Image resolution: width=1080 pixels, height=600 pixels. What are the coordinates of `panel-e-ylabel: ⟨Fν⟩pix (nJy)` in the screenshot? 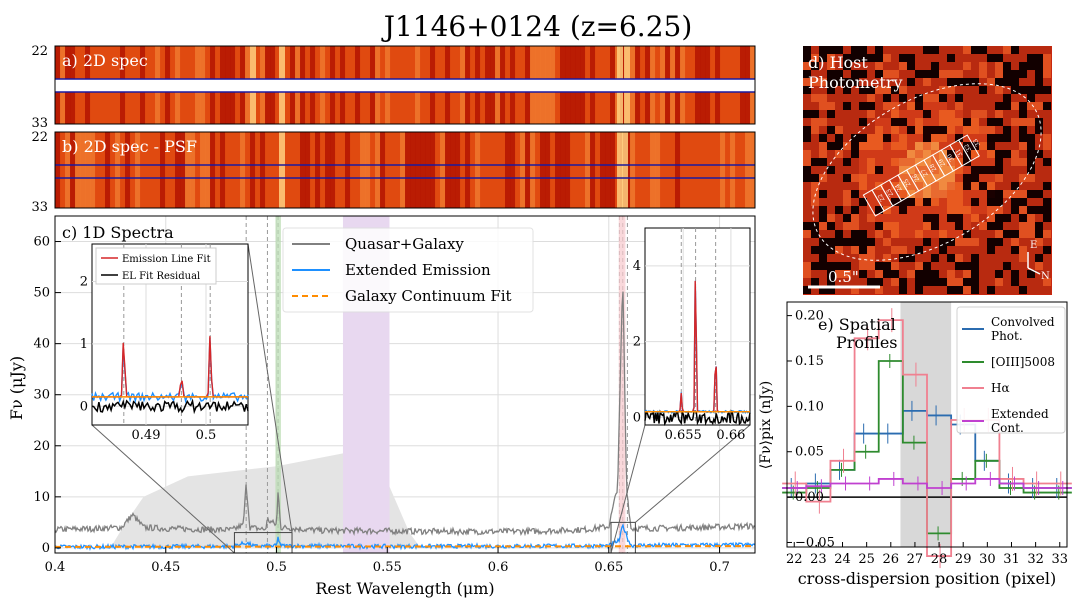 It's located at (766, 425).